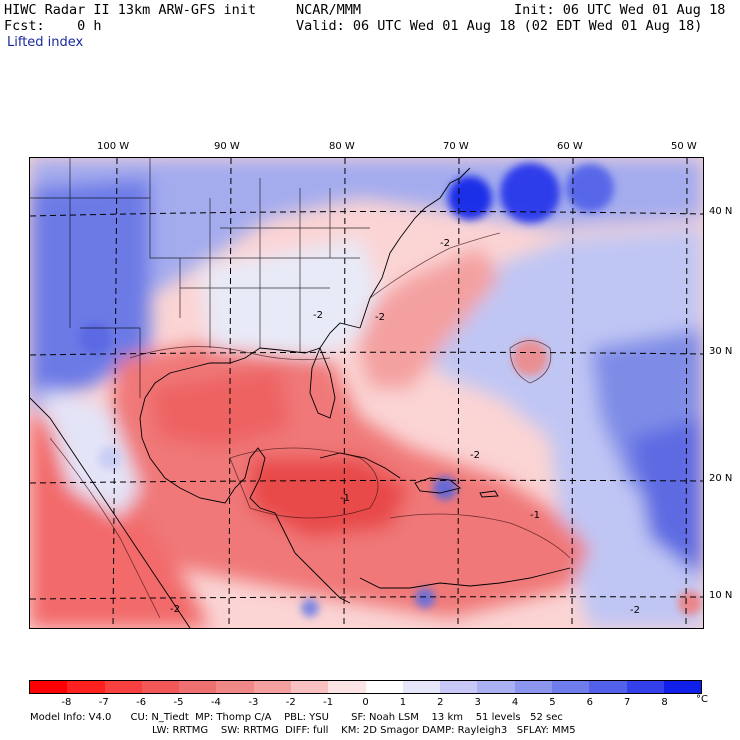  I want to click on color-scale-label: -2, so click(290, 702).